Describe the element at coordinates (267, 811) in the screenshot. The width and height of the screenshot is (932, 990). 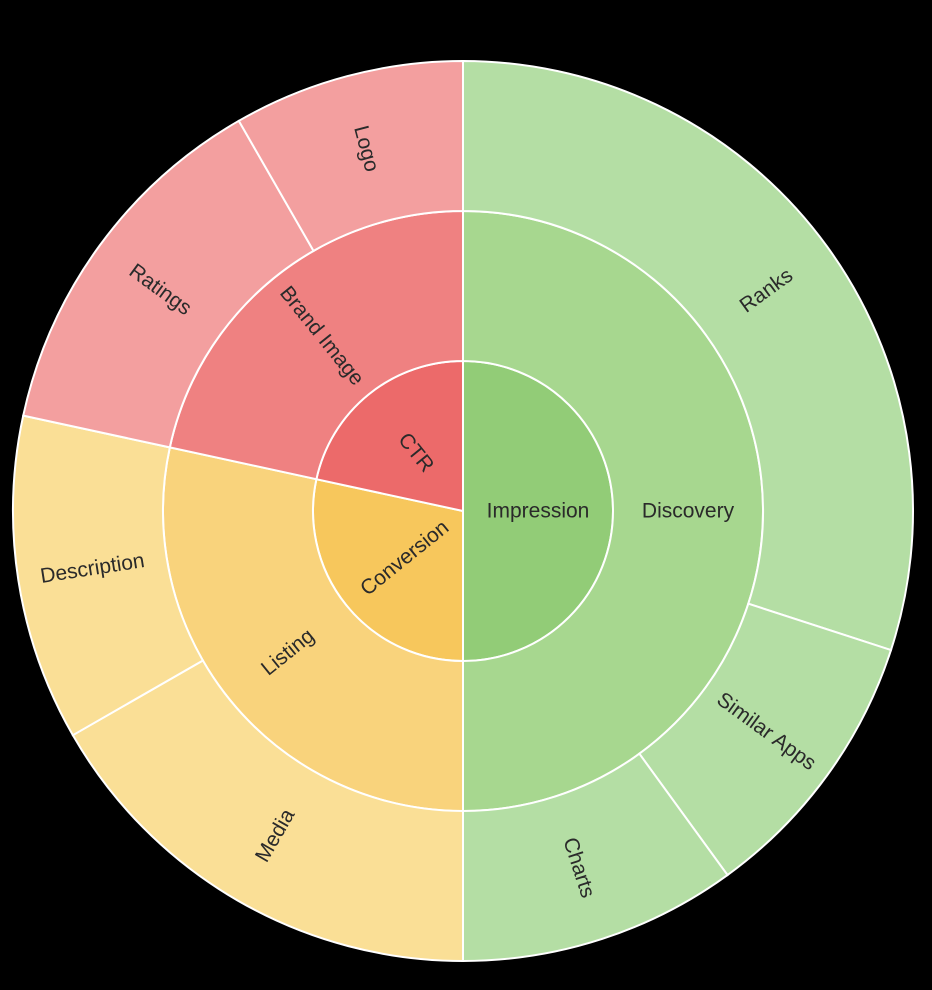
I see `segment-media` at that location.